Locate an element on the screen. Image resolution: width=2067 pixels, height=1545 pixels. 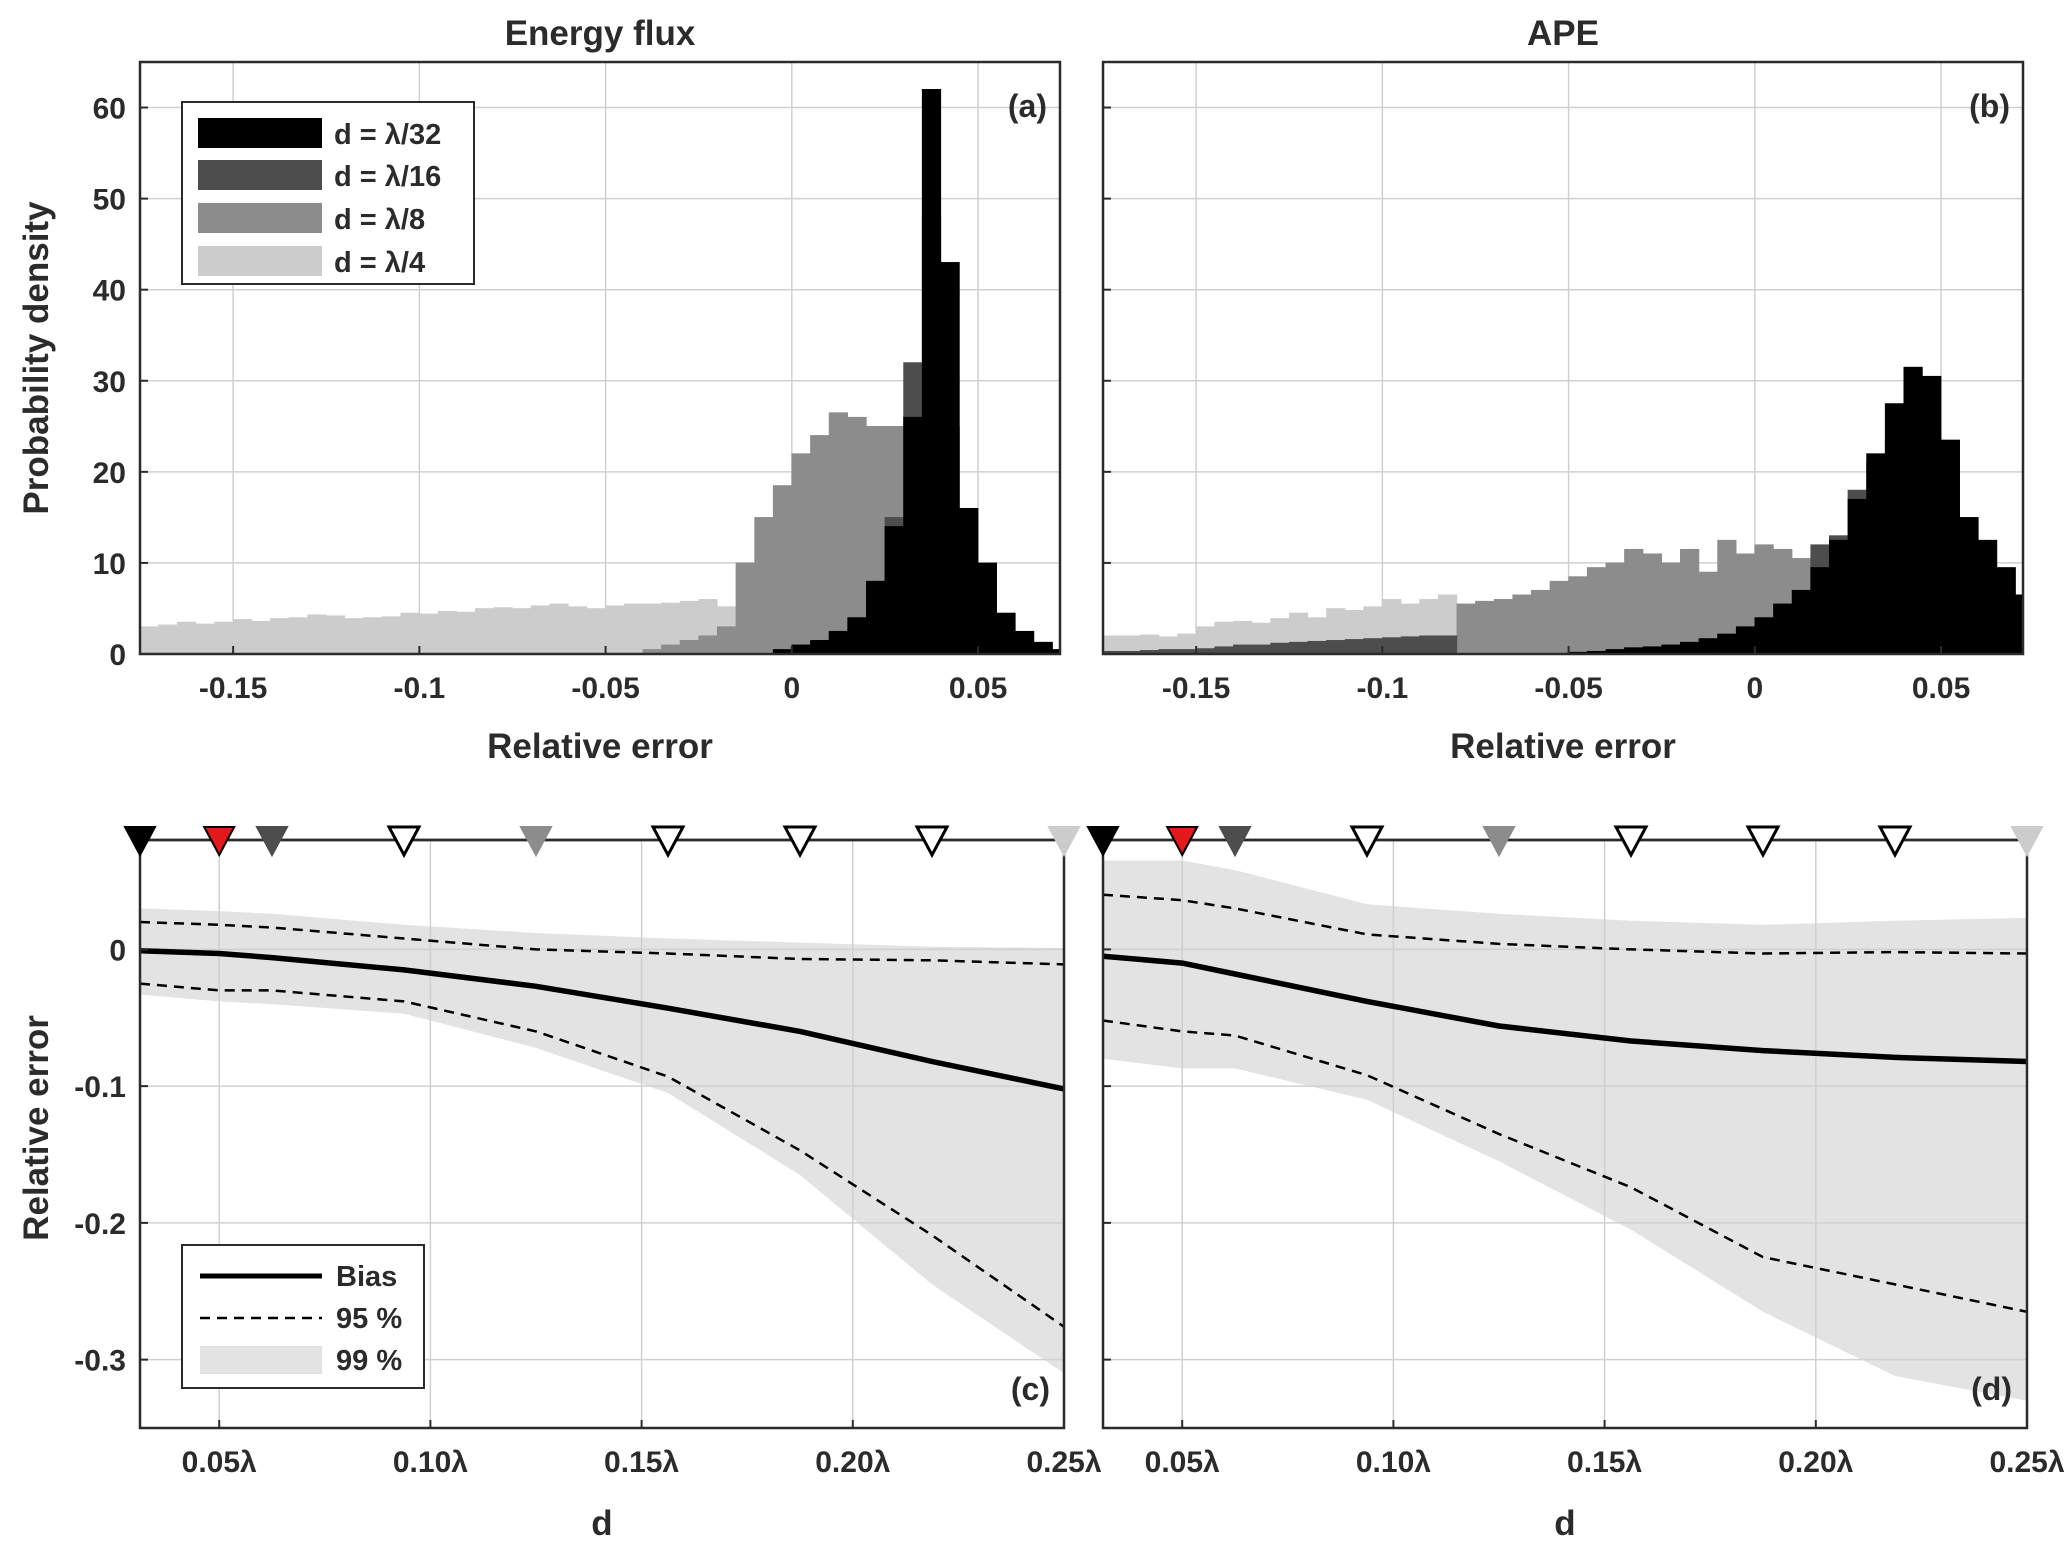
tick-label-x-c-0: 0.05λ is located at coordinates (219, 1462).